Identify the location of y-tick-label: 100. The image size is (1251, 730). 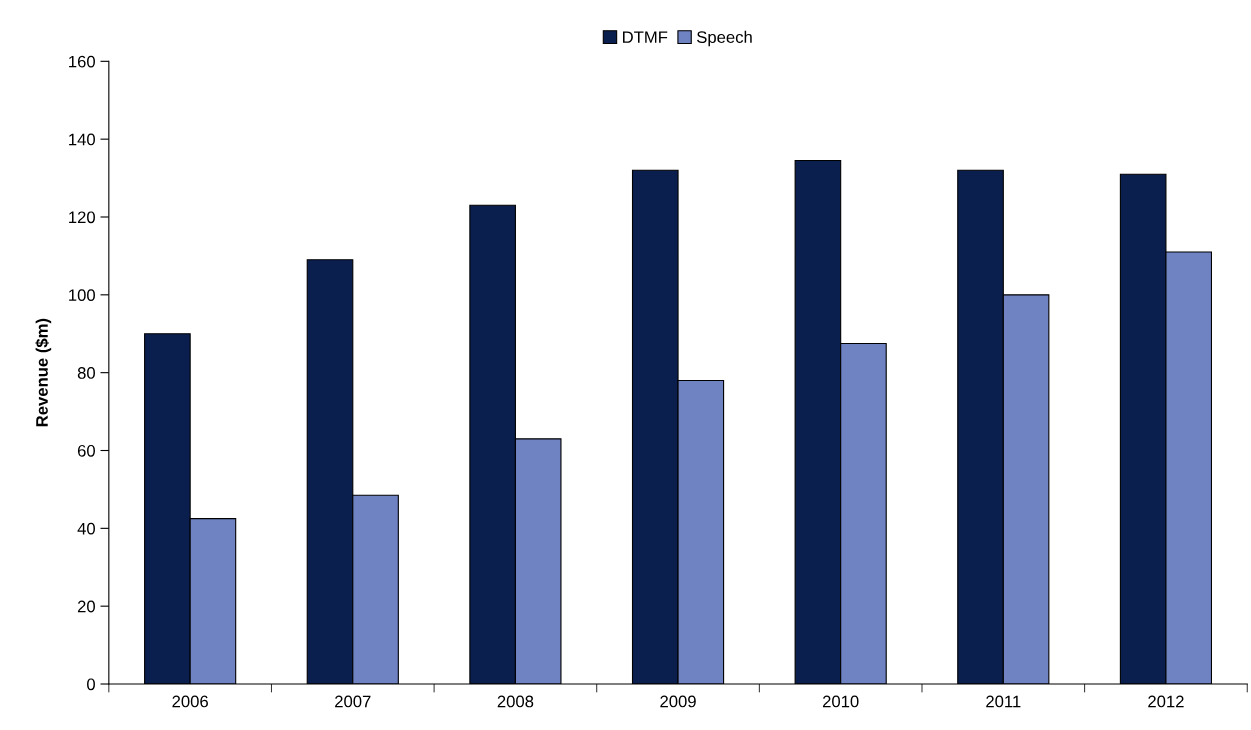
(82, 295).